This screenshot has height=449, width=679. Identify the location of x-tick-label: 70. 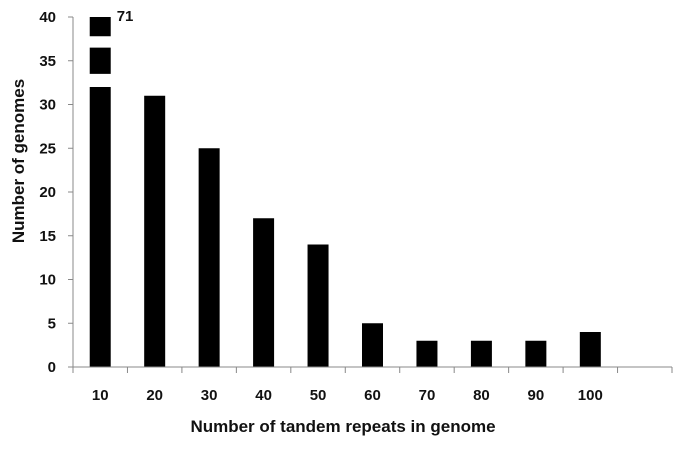
(427, 395).